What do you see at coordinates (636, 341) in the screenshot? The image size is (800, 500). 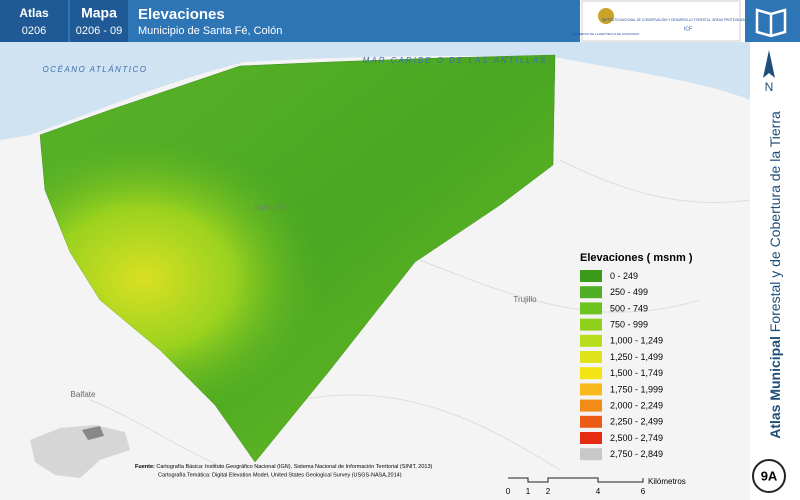 I see `legend-label: 1,000 - 1,249` at bounding box center [636, 341].